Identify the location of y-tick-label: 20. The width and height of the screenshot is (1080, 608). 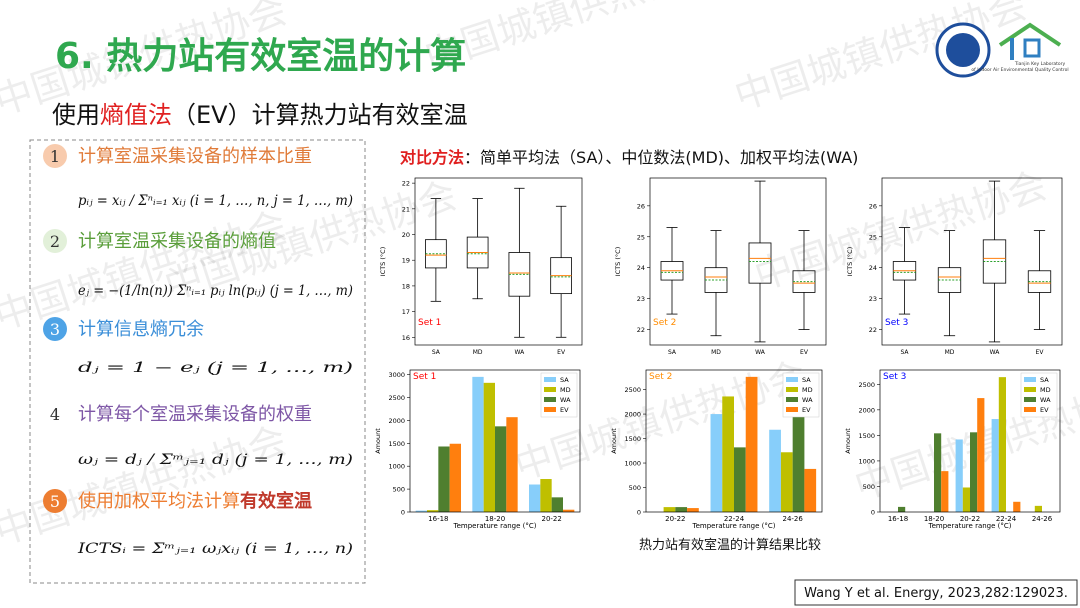
(406, 235).